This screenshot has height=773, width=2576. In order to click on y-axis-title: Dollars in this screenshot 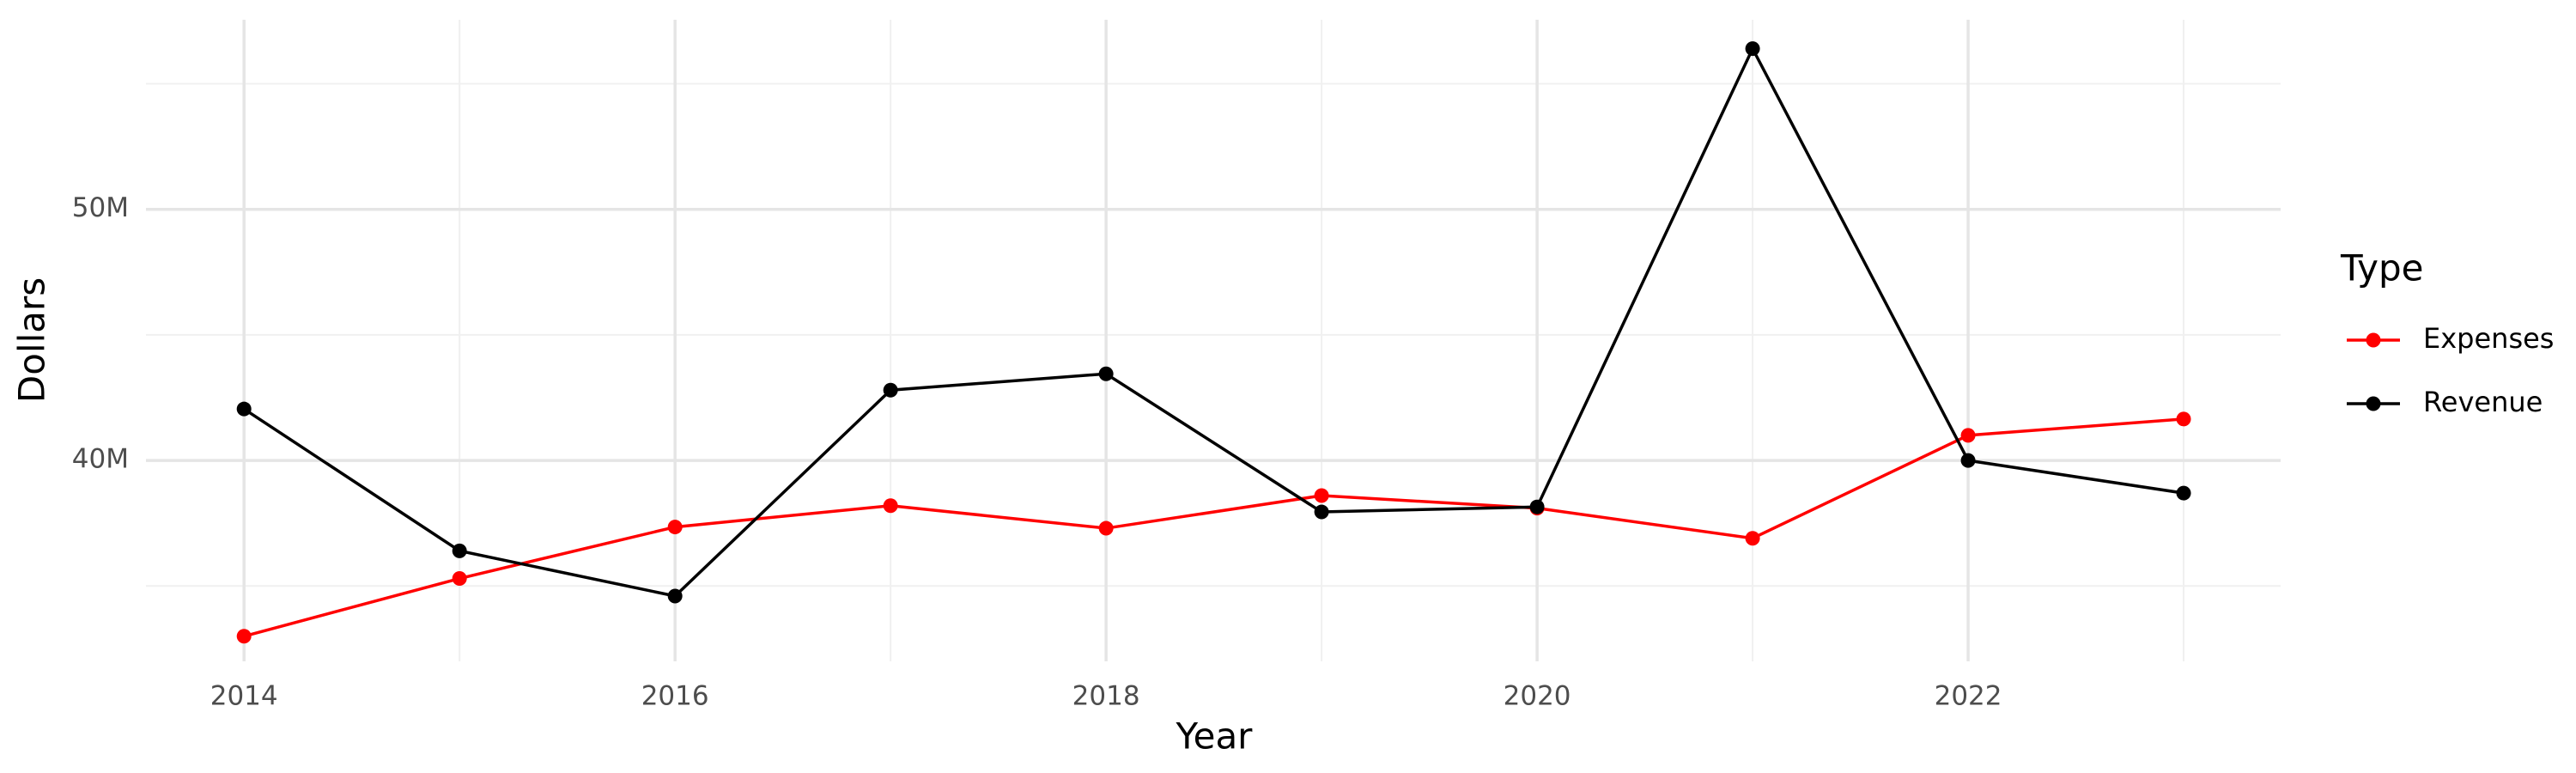, I will do `click(32, 340)`.